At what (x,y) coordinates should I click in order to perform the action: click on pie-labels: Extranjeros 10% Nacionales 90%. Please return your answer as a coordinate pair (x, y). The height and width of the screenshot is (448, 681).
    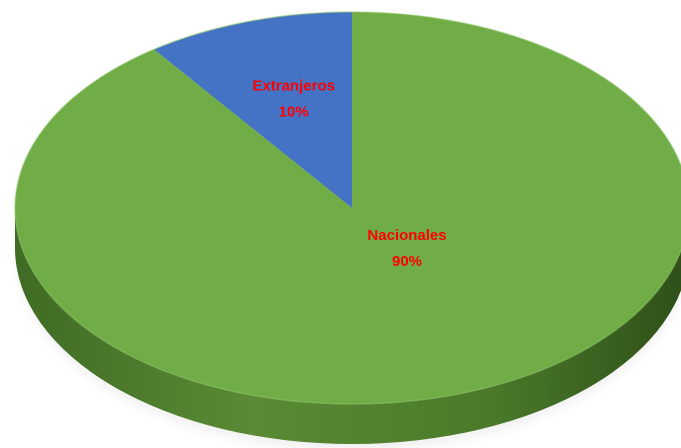
    Looking at the image, I should click on (349, 173).